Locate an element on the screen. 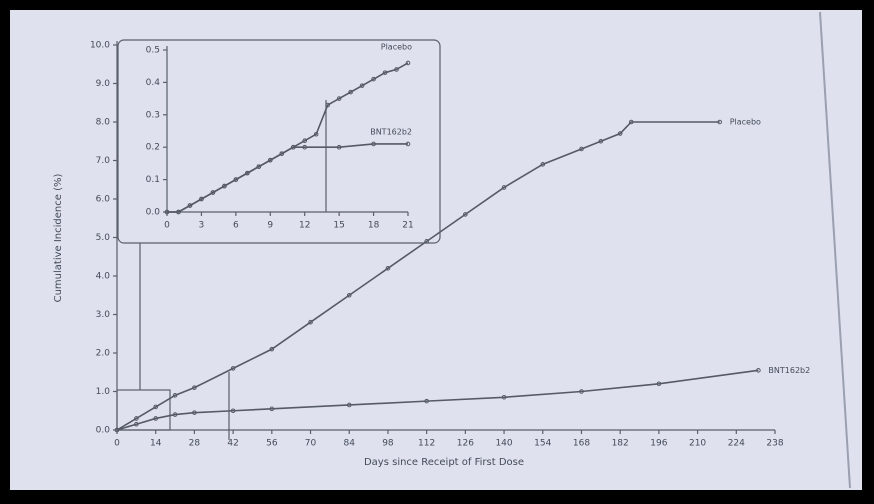 Image resolution: width=874 pixels, height=504 pixels. x-tick-label: 210 is located at coordinates (697, 444).